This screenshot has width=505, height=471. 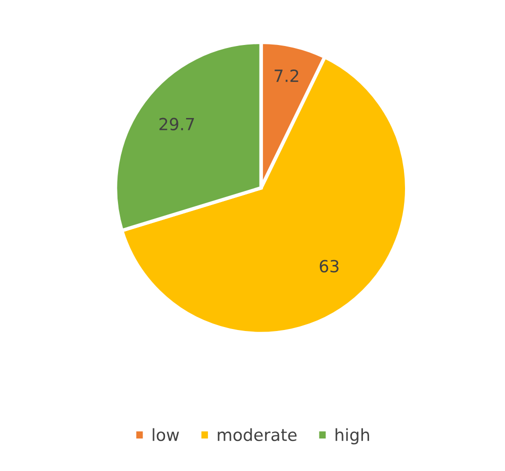 I want to click on data-label: 29.7, so click(x=176, y=124).